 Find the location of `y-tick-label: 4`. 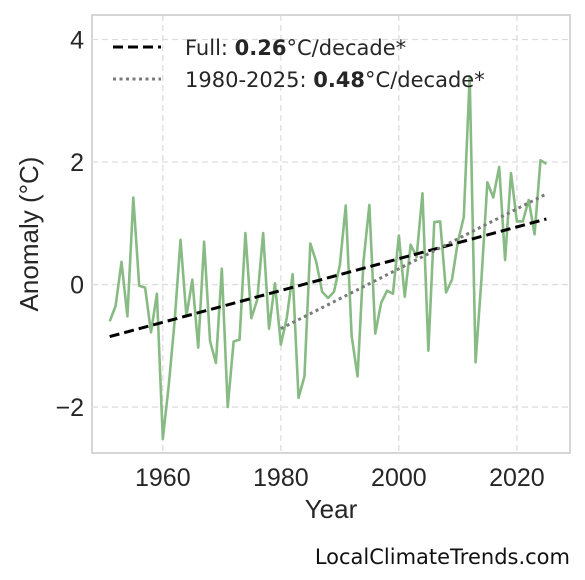

y-tick-label: 4 is located at coordinates (77, 41).